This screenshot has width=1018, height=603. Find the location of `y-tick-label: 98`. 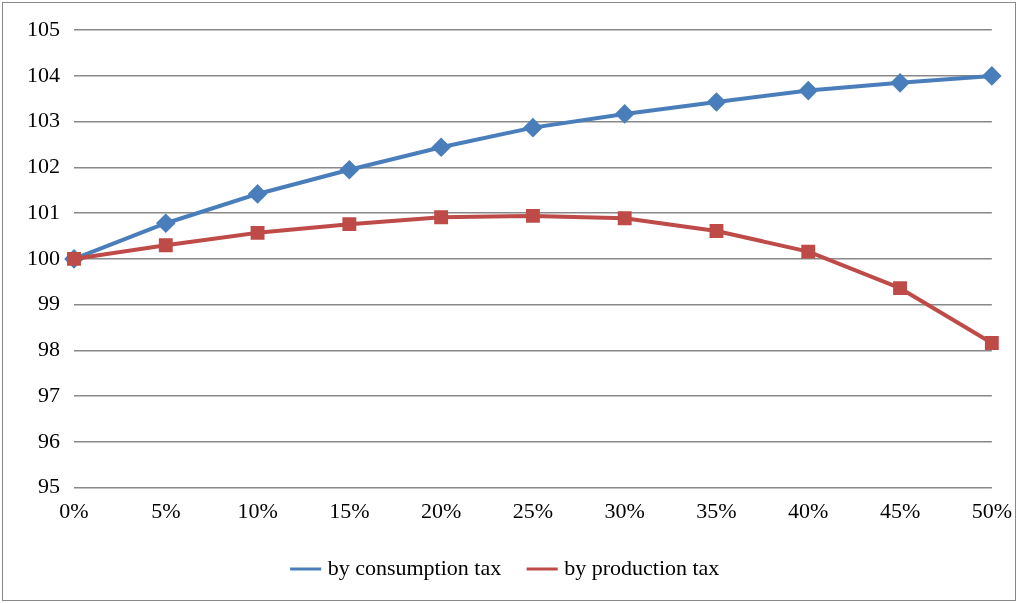

y-tick-label: 98 is located at coordinates (49, 349).